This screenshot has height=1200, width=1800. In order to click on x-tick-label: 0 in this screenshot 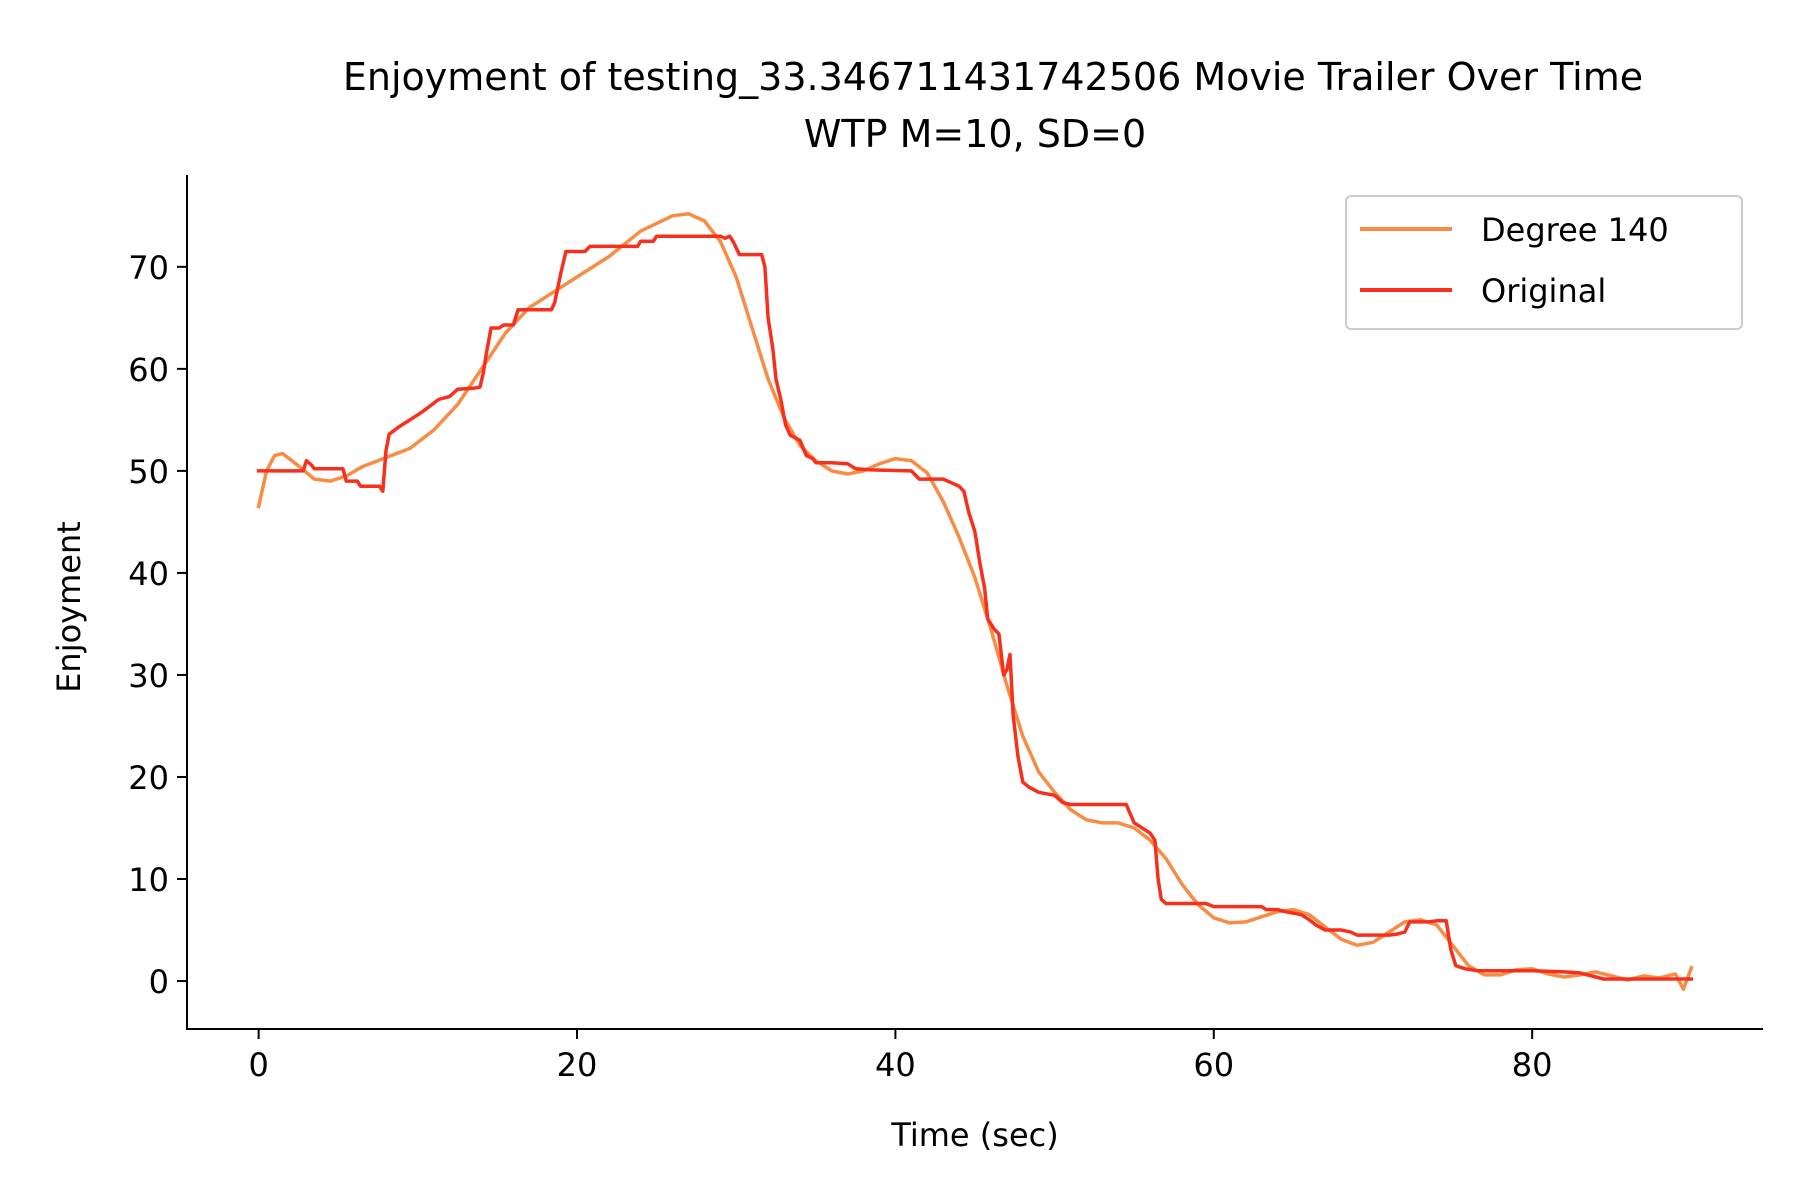, I will do `click(258, 1065)`.